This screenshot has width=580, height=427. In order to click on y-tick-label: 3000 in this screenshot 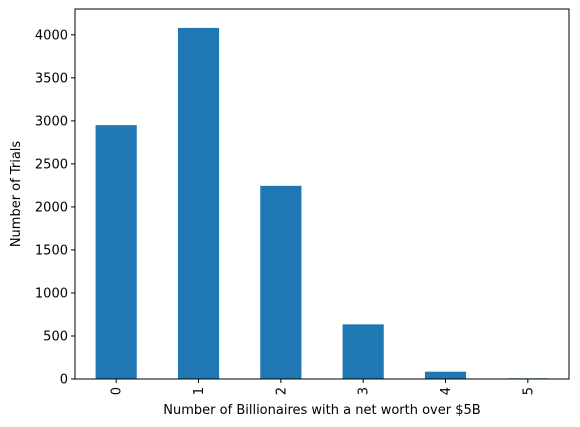, I will do `click(51, 121)`.